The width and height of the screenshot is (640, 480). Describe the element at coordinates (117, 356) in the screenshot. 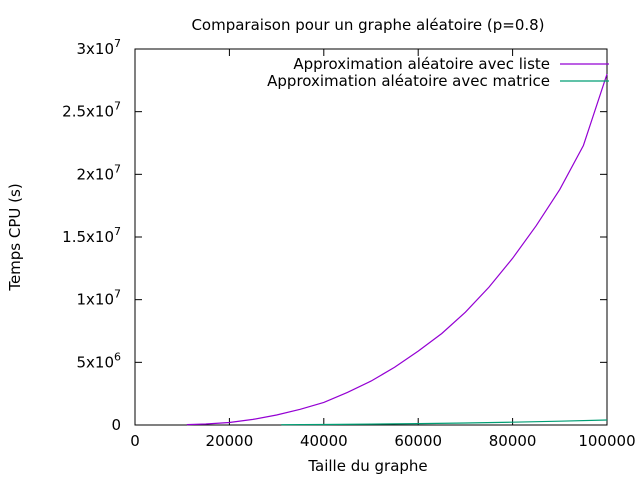

I see `y-tick-exponent: 6` at that location.